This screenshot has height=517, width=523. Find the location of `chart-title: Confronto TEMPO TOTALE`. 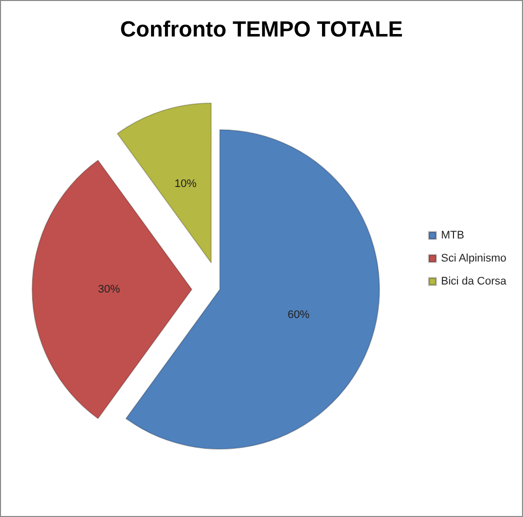

chart-title: Confronto TEMPO TOTALE is located at coordinates (261, 29).